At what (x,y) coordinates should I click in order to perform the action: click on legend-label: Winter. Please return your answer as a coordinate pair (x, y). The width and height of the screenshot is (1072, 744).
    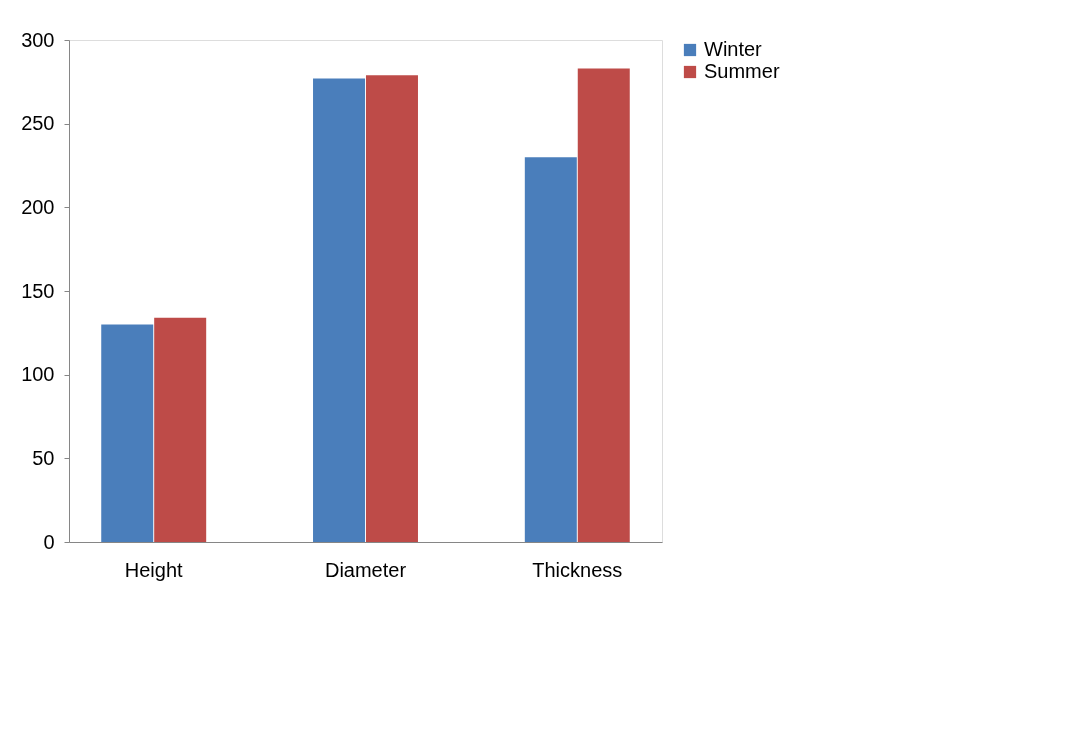
    Looking at the image, I should click on (733, 49).